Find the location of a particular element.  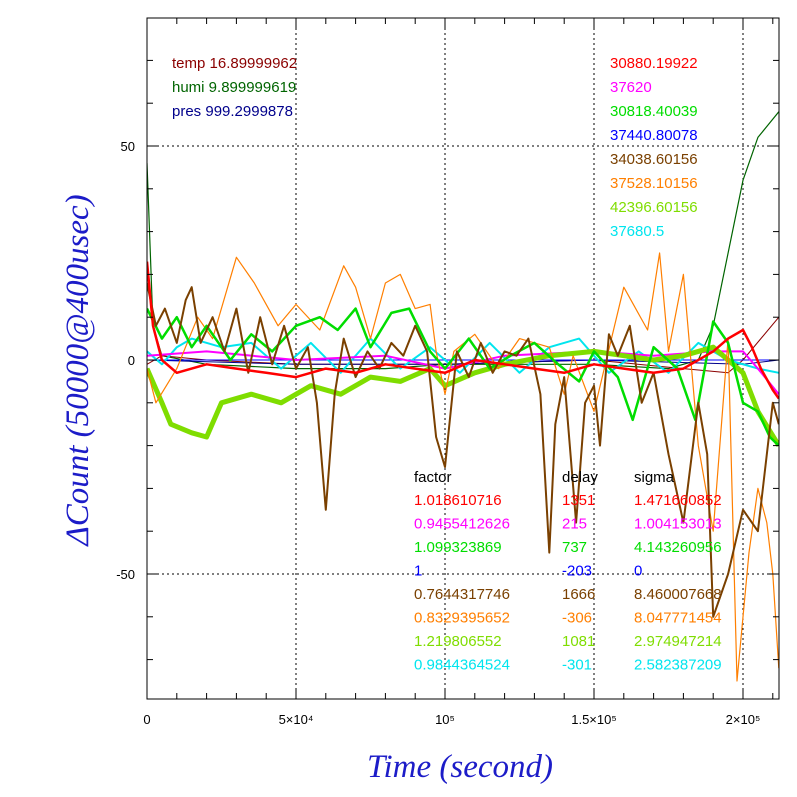

value-legend-entry: 37440.80078 is located at coordinates (654, 135).